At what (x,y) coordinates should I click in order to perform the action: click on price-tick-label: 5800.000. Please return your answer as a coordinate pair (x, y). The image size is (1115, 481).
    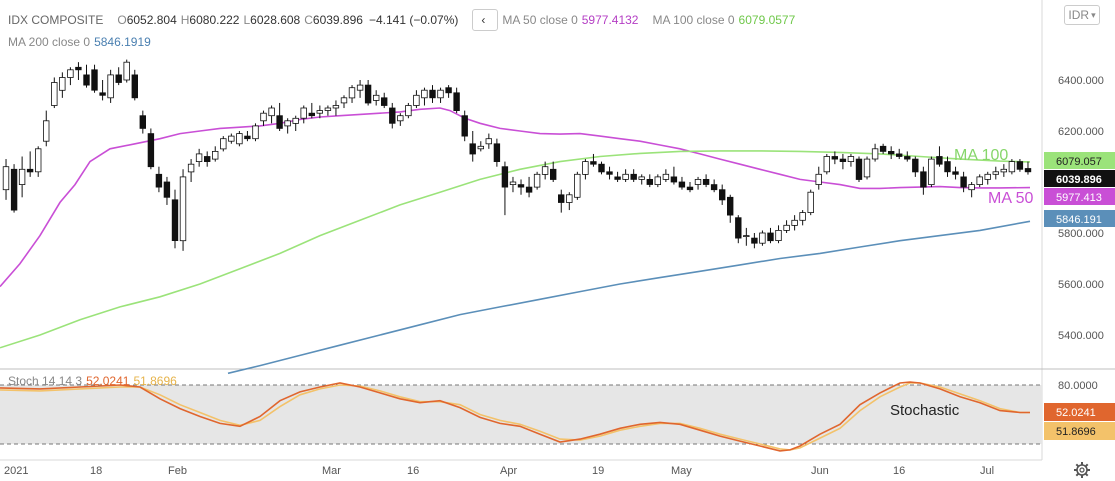
    Looking at the image, I should click on (1081, 234).